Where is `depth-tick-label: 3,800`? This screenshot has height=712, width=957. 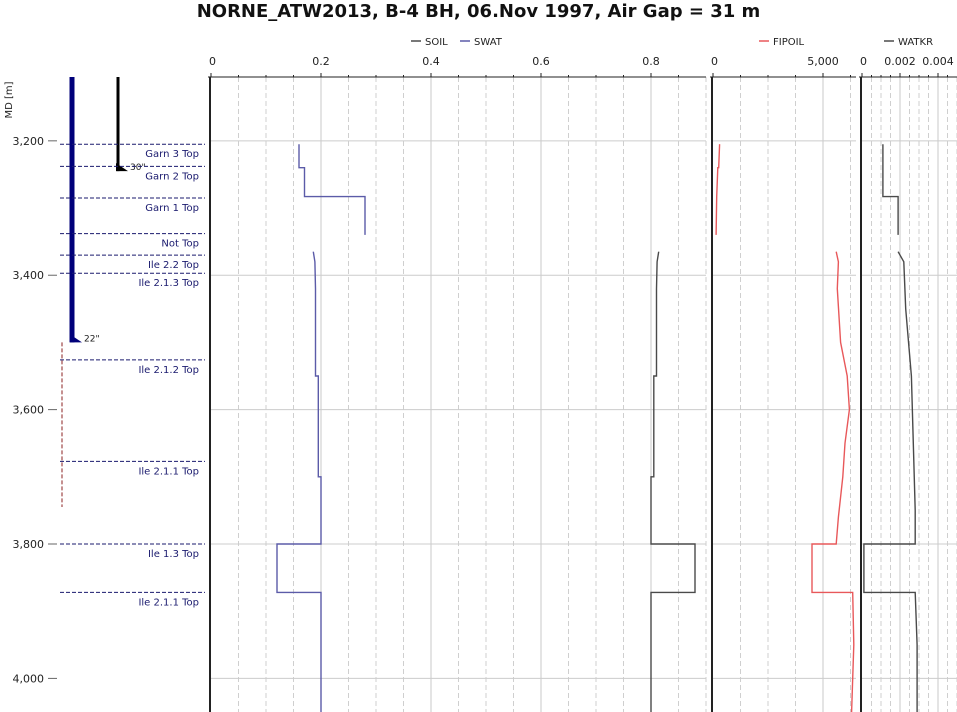
depth-tick-label: 3,800 is located at coordinates (29, 544).